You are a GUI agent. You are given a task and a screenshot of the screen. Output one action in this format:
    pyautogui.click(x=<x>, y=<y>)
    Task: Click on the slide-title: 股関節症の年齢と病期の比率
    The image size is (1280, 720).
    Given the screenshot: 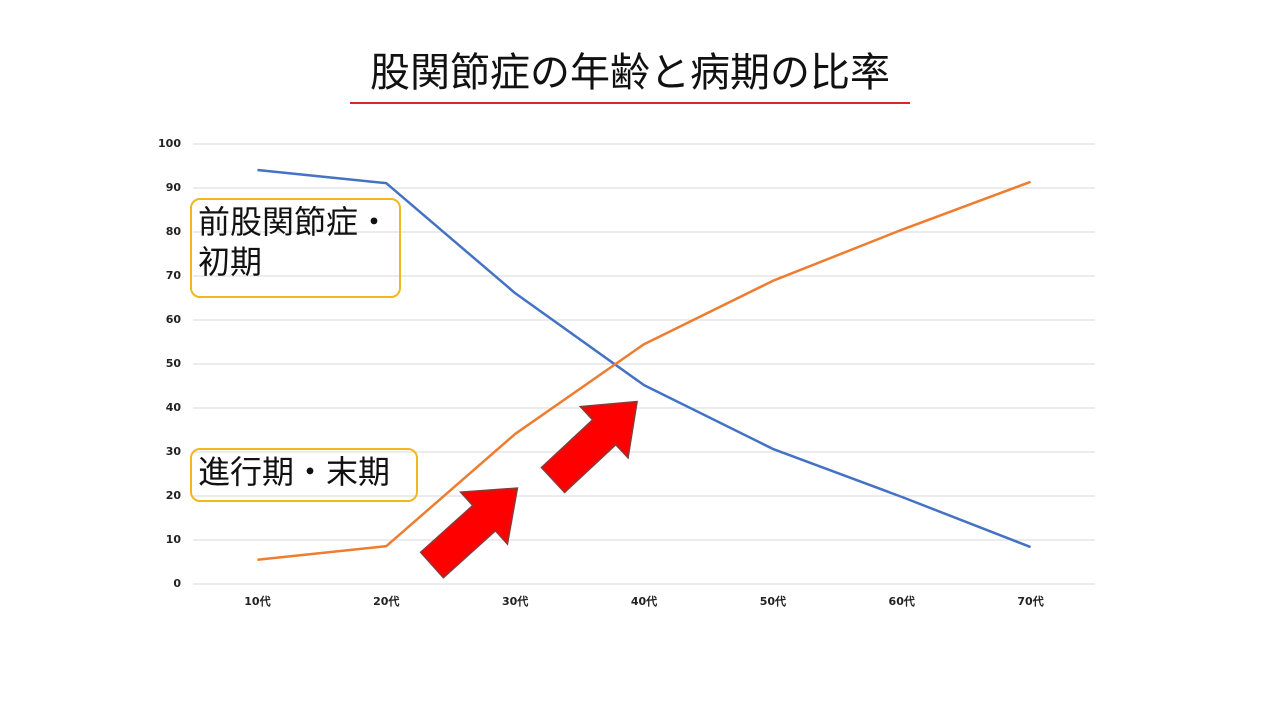 What is the action you would take?
    pyautogui.click(x=630, y=72)
    